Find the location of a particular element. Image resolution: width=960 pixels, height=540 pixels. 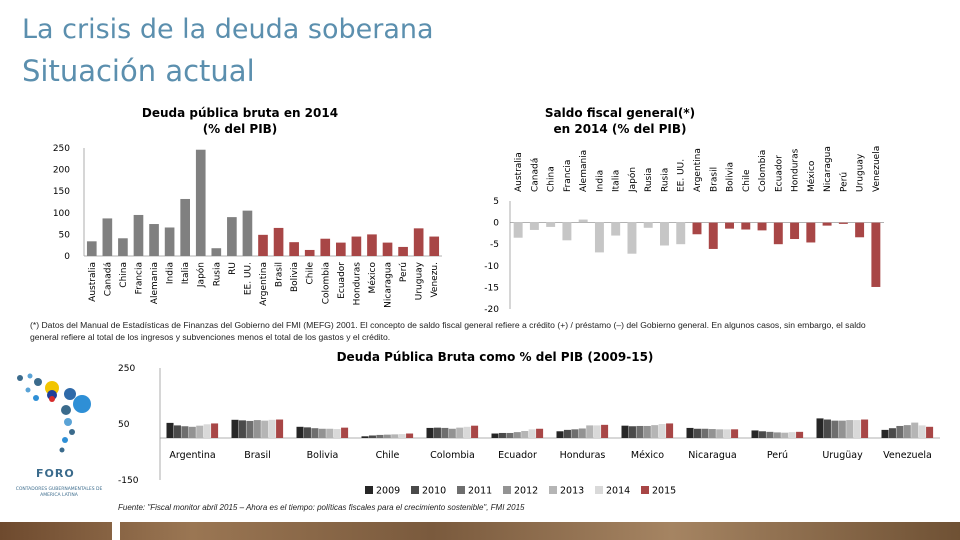

chart1-y-tick-label: 250 is located at coordinates (61, 149).